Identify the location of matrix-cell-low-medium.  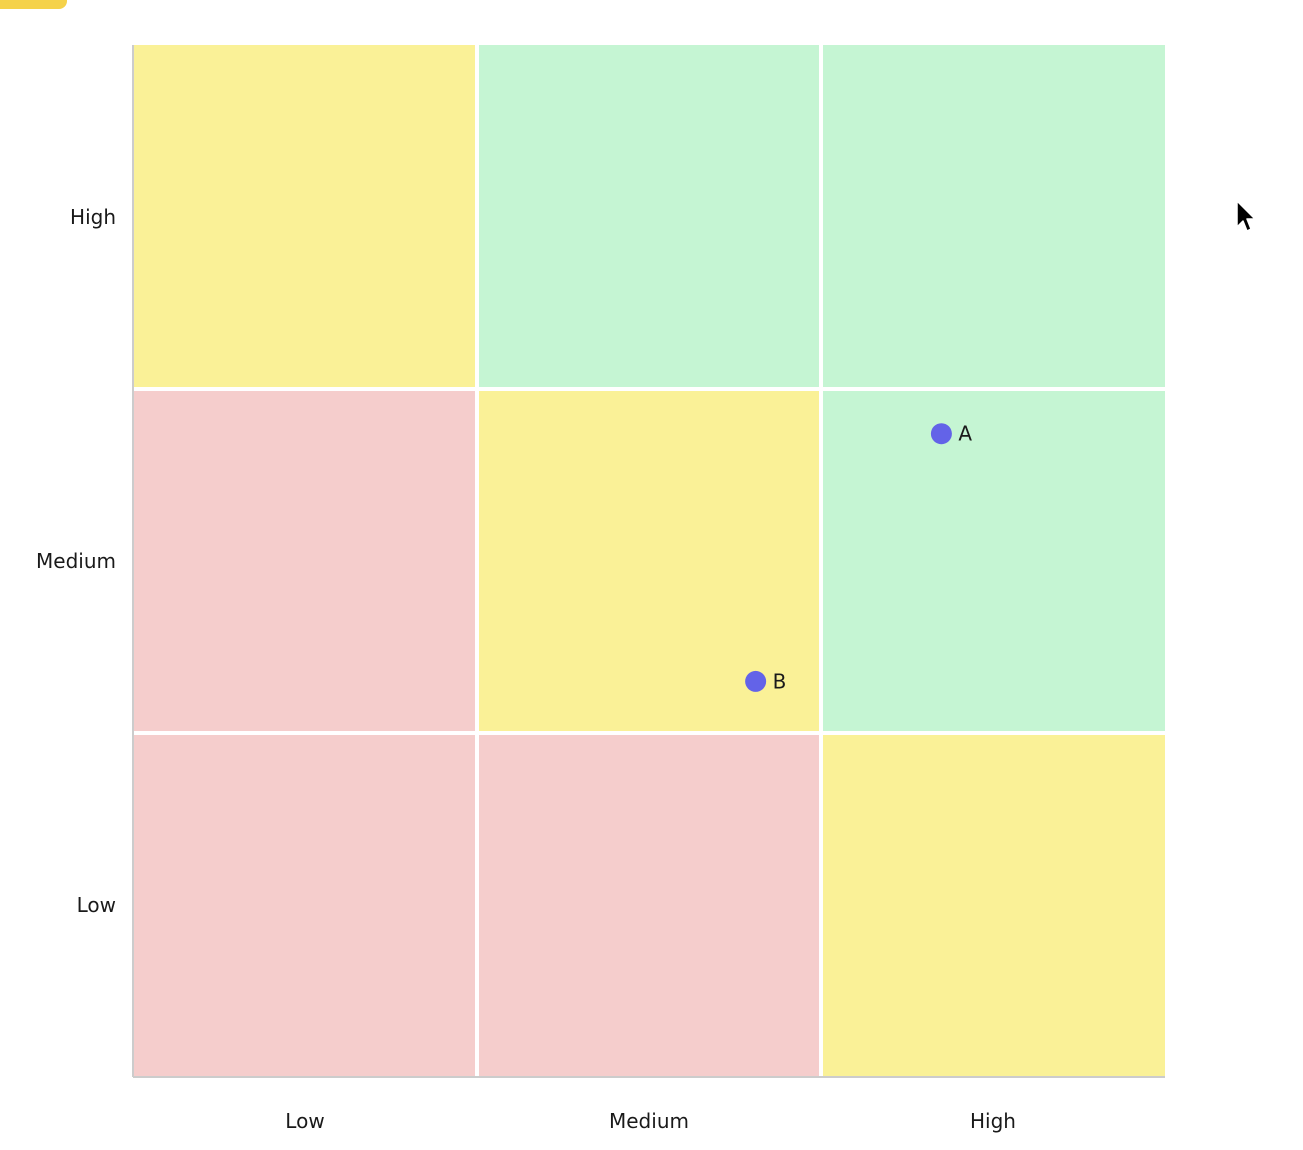
(649, 906).